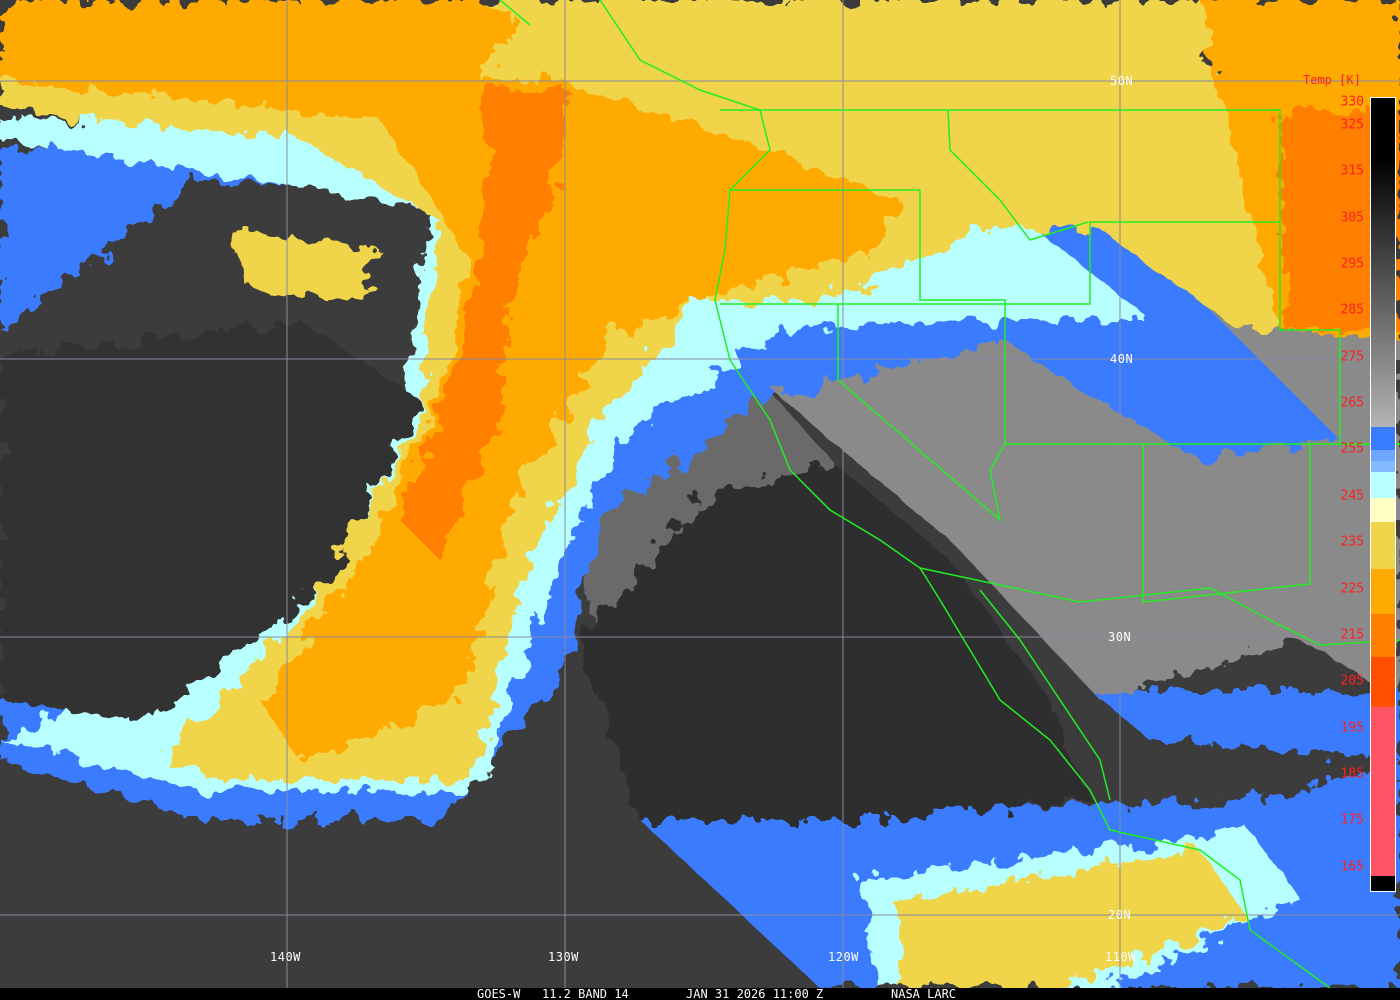  What do you see at coordinates (755, 993) in the screenshot?
I see `timestamp: JAN 31 2026 11:00 Z` at bounding box center [755, 993].